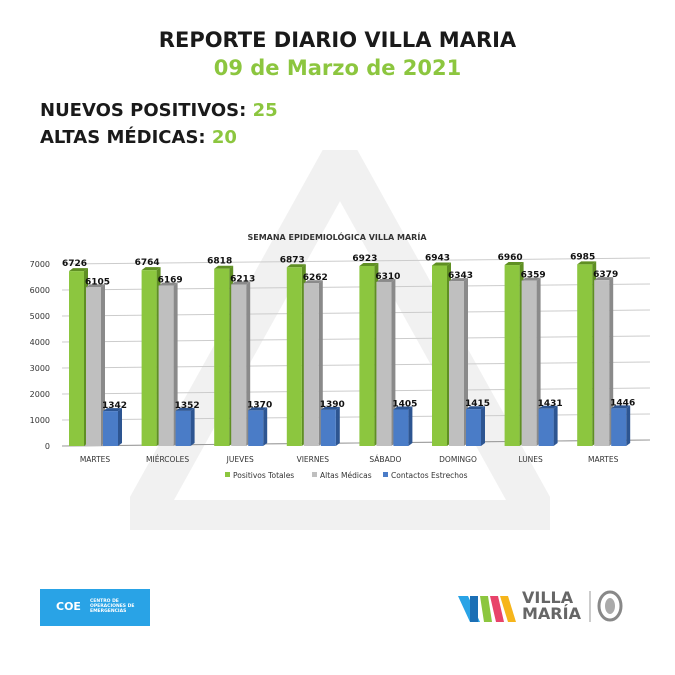  What do you see at coordinates (263, 475) in the screenshot?
I see `legend-label: Positivos Totales` at bounding box center [263, 475].